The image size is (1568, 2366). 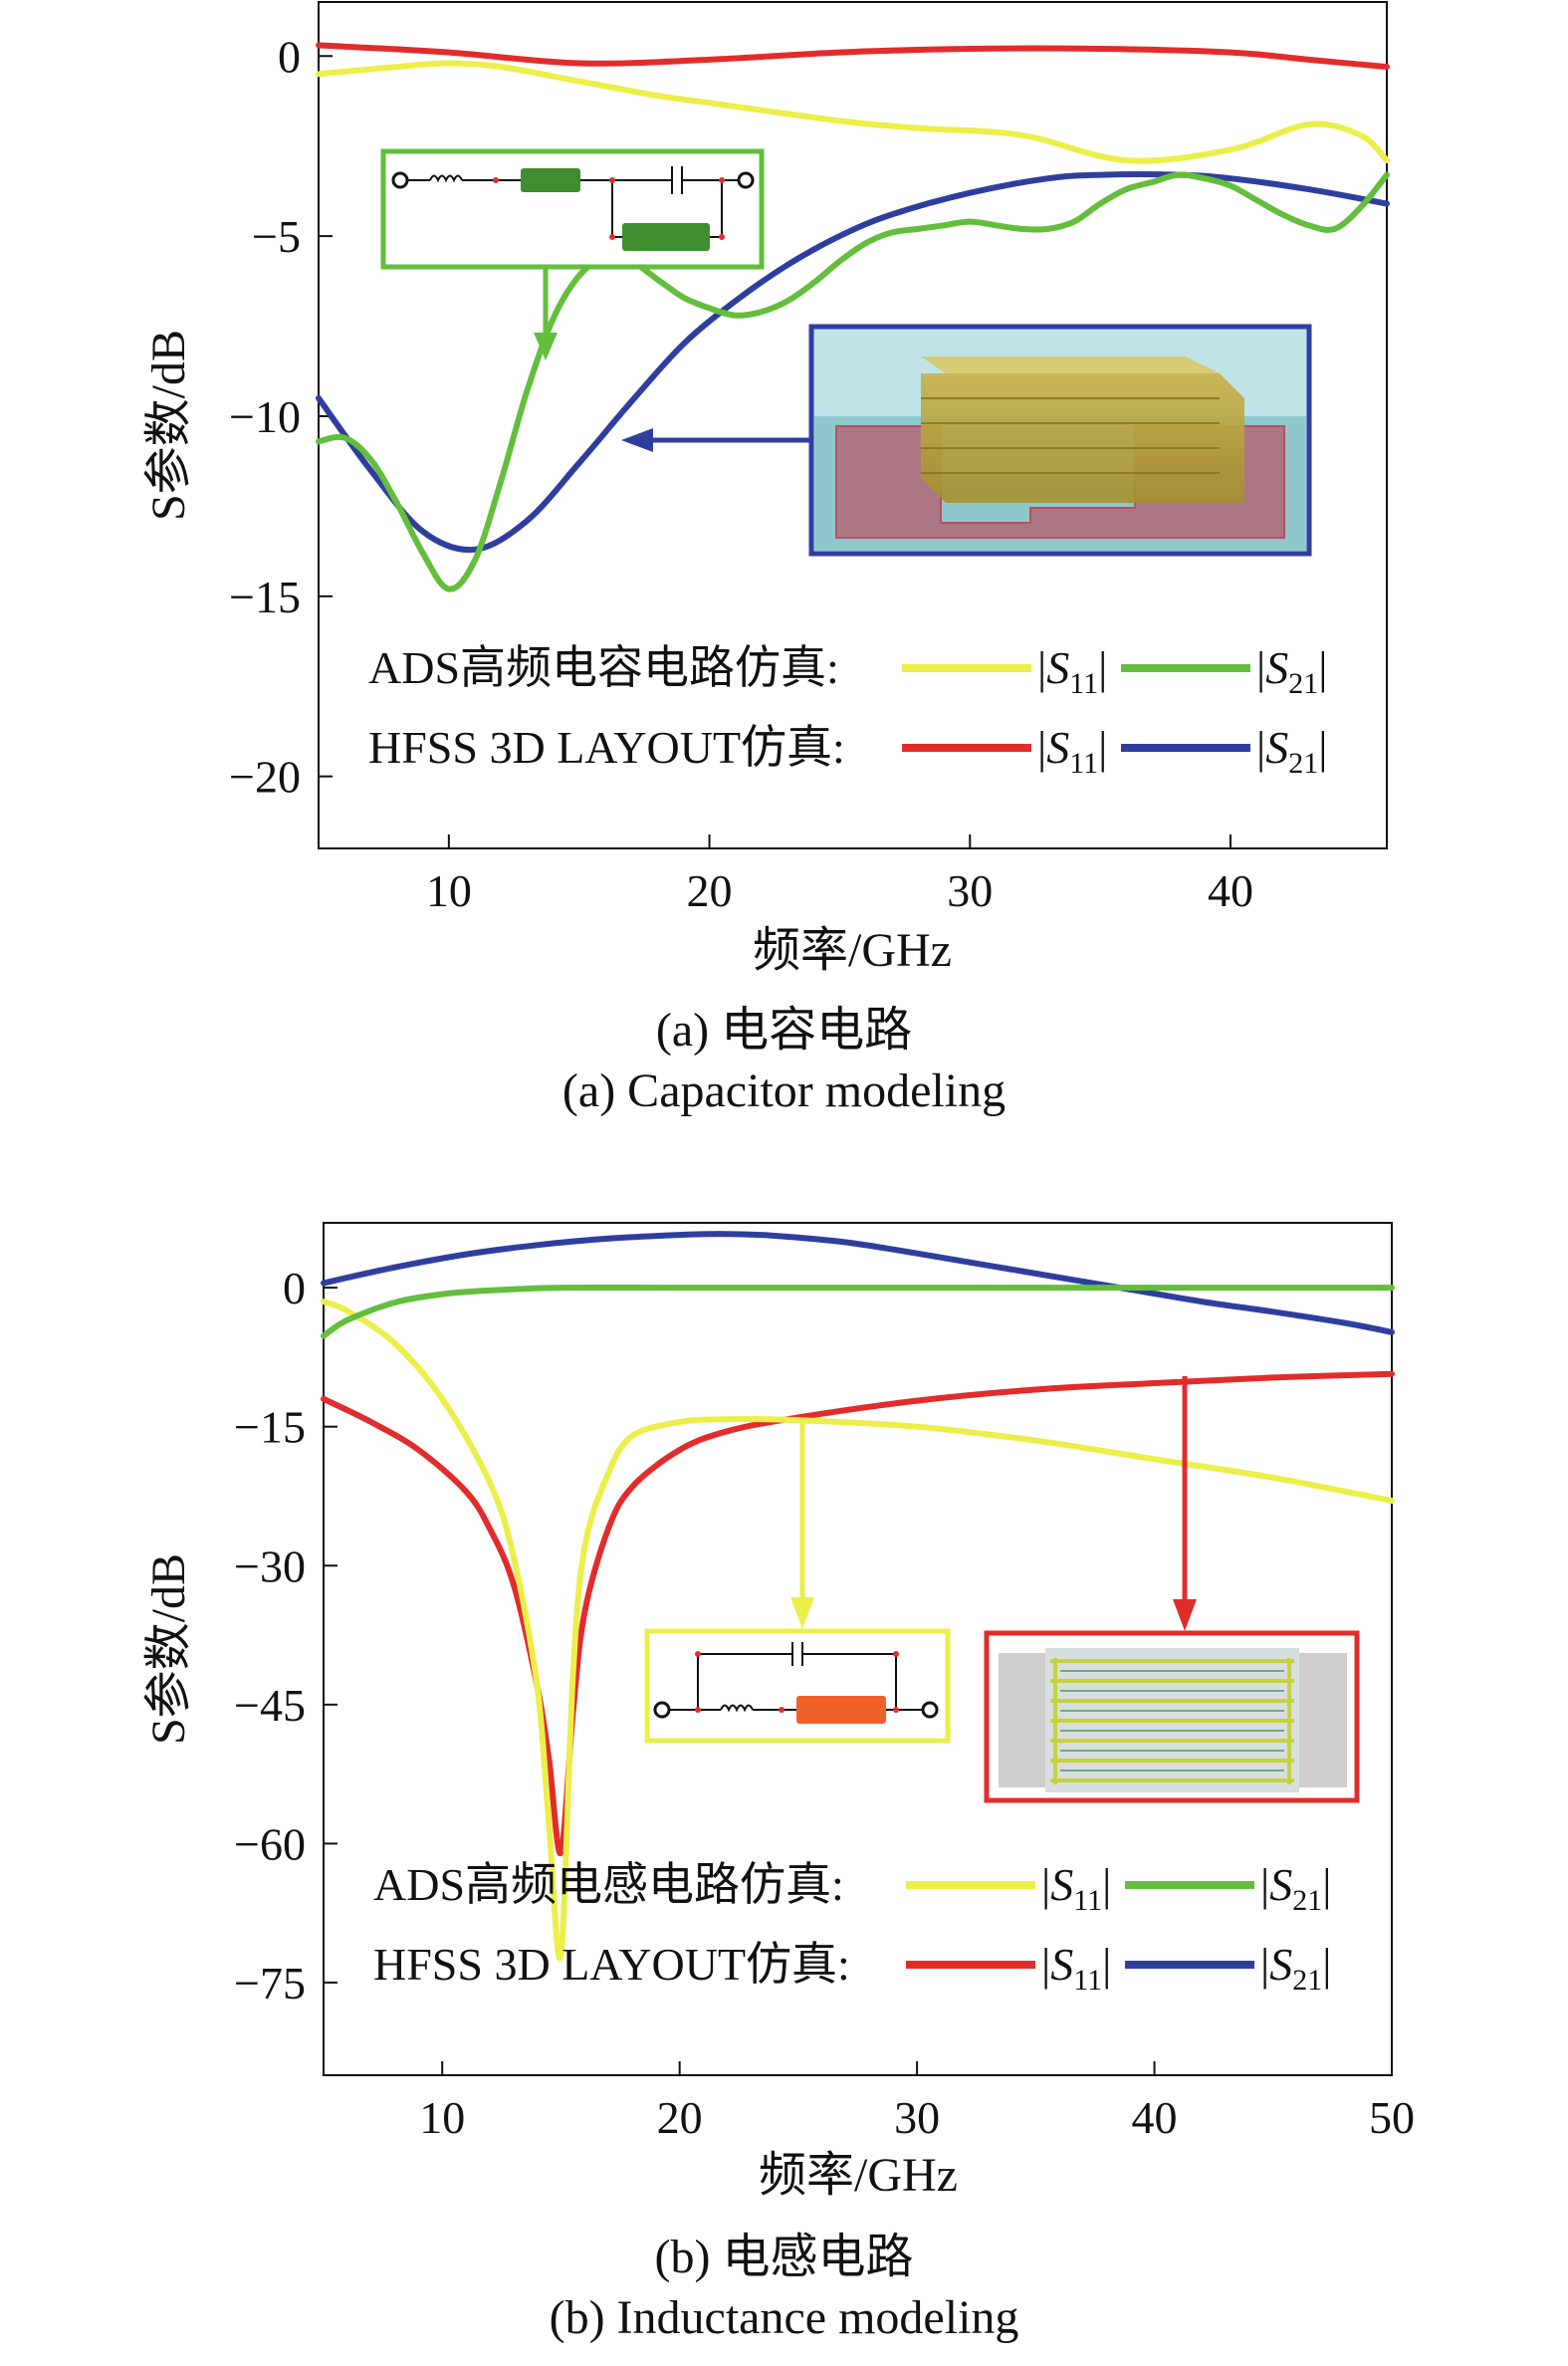 What do you see at coordinates (1060, 441) in the screenshot?
I see `capacitor-3d-model-inset` at bounding box center [1060, 441].